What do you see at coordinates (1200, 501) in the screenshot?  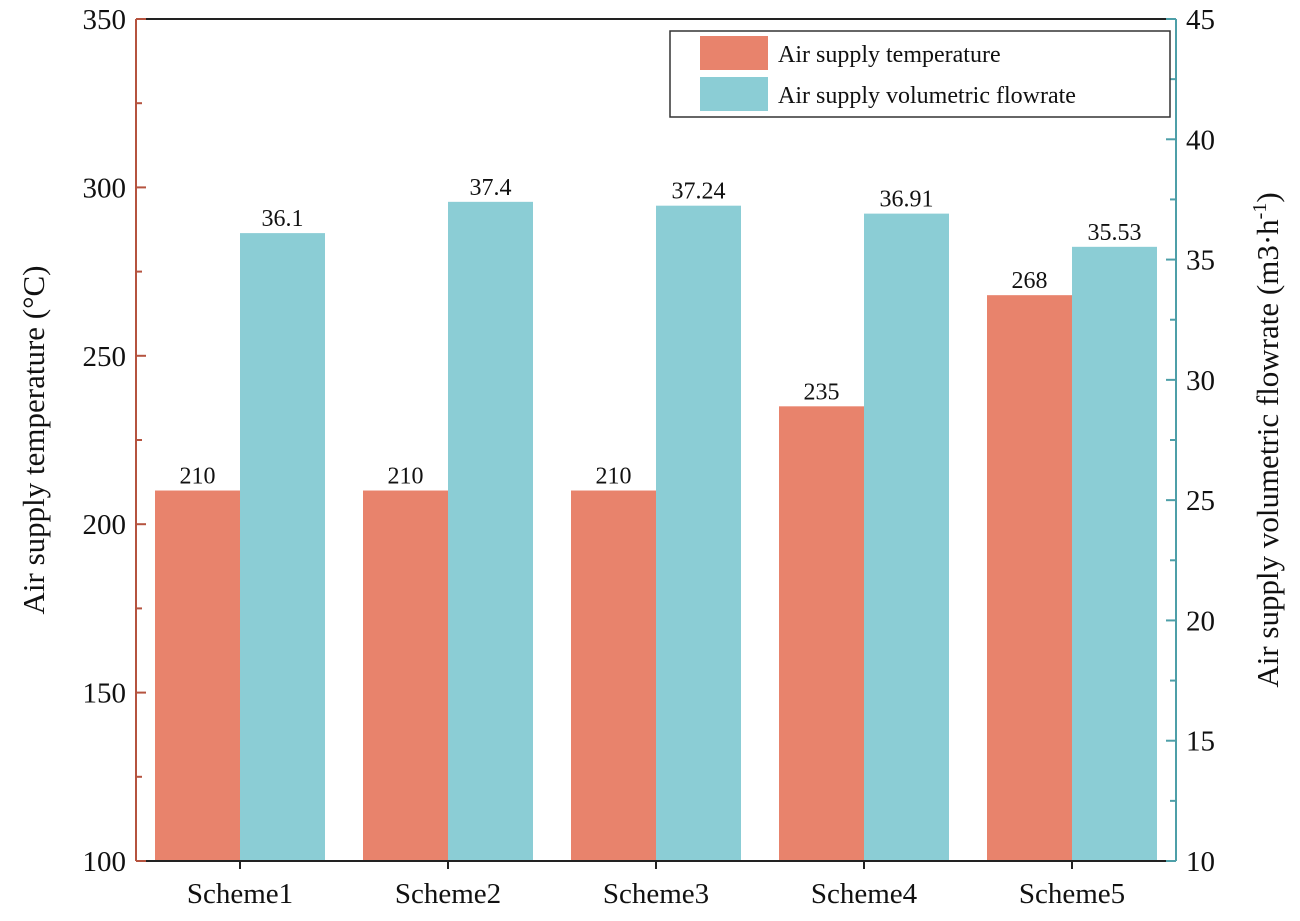 I see `right-y-tick-label: 25` at bounding box center [1200, 501].